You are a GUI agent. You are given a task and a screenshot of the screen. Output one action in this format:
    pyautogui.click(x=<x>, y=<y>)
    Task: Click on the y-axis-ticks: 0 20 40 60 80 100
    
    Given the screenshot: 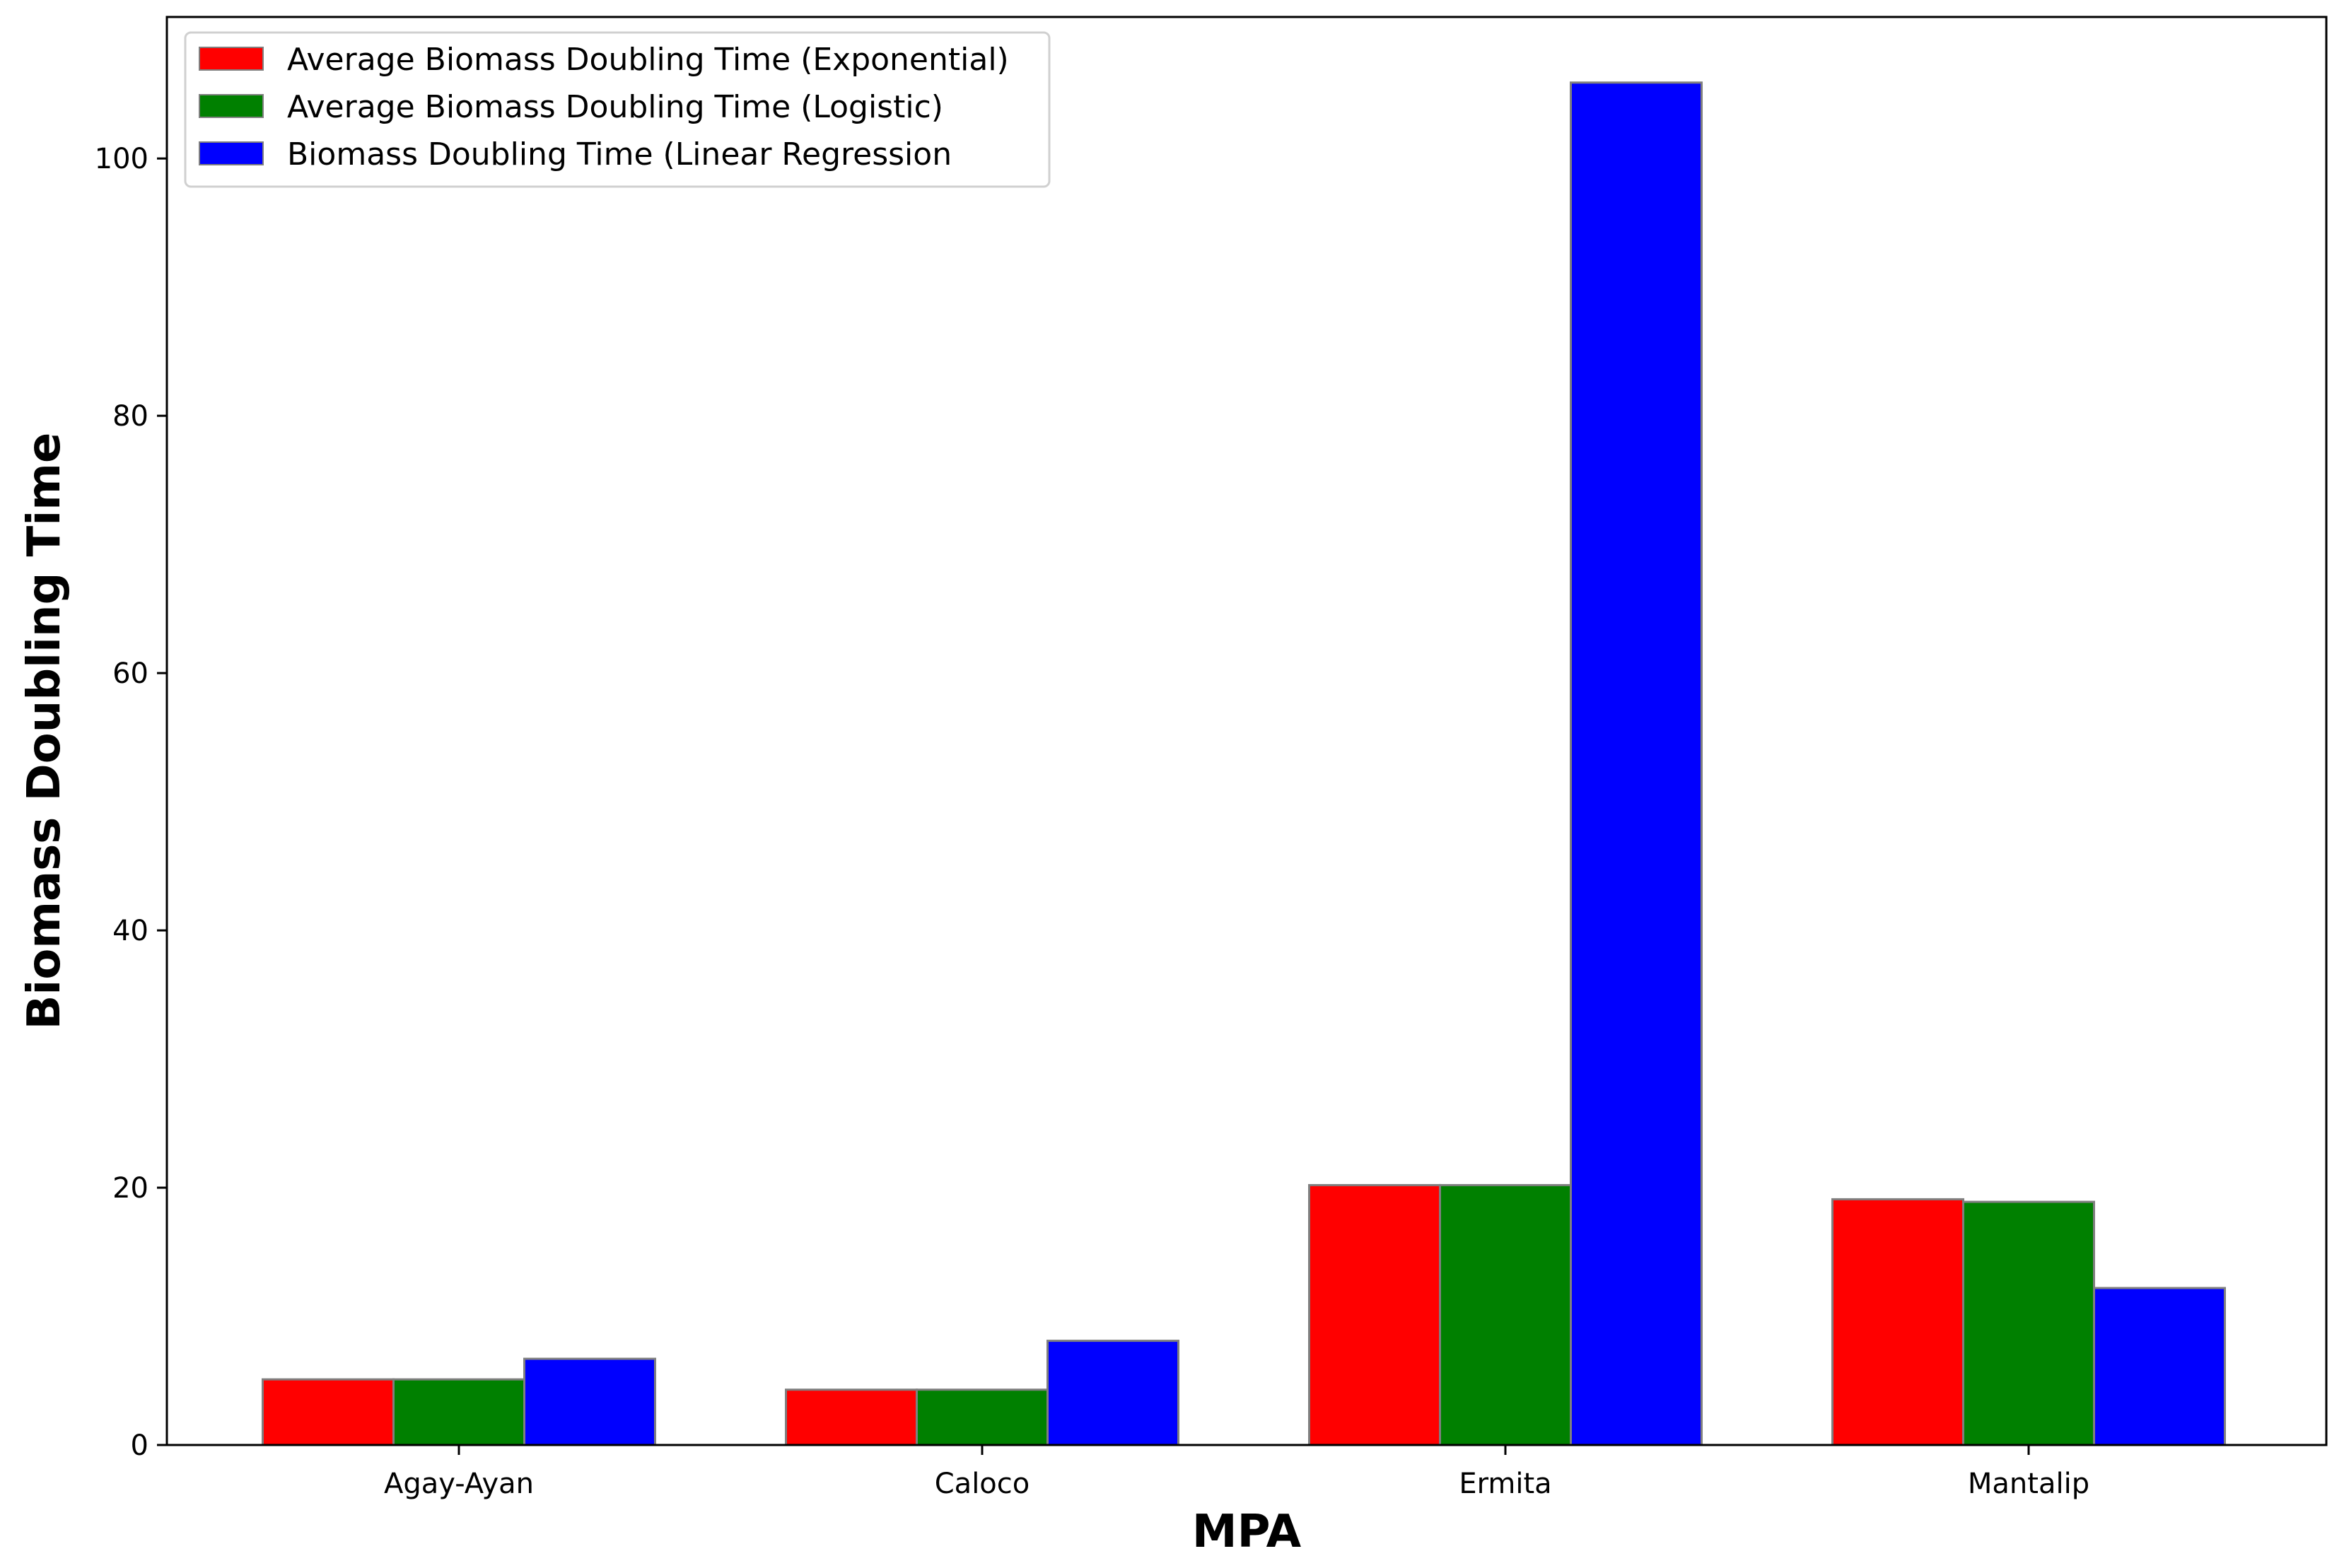 What is the action you would take?
    pyautogui.click(x=131, y=802)
    